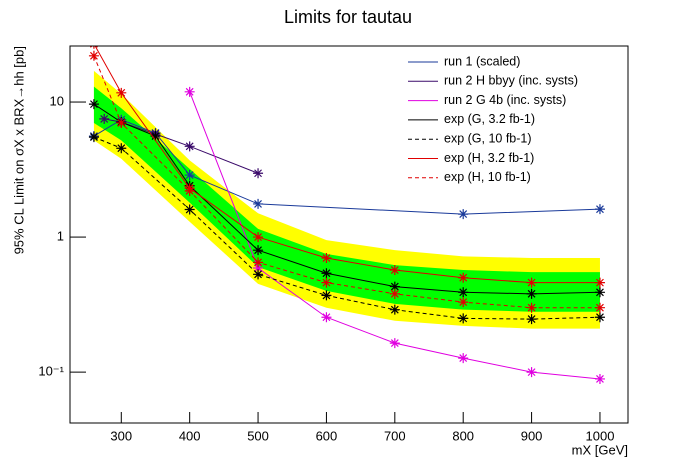  I want to click on x-tick-label: 300, so click(121, 435).